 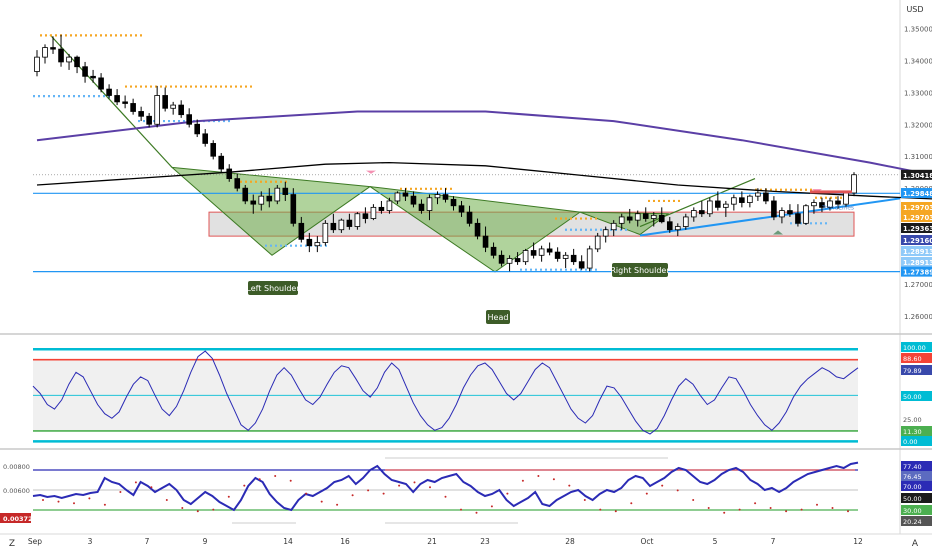 What do you see at coordinates (912, 499) in the screenshot?
I see `osc2-right-tick: 50.00` at bounding box center [912, 499].